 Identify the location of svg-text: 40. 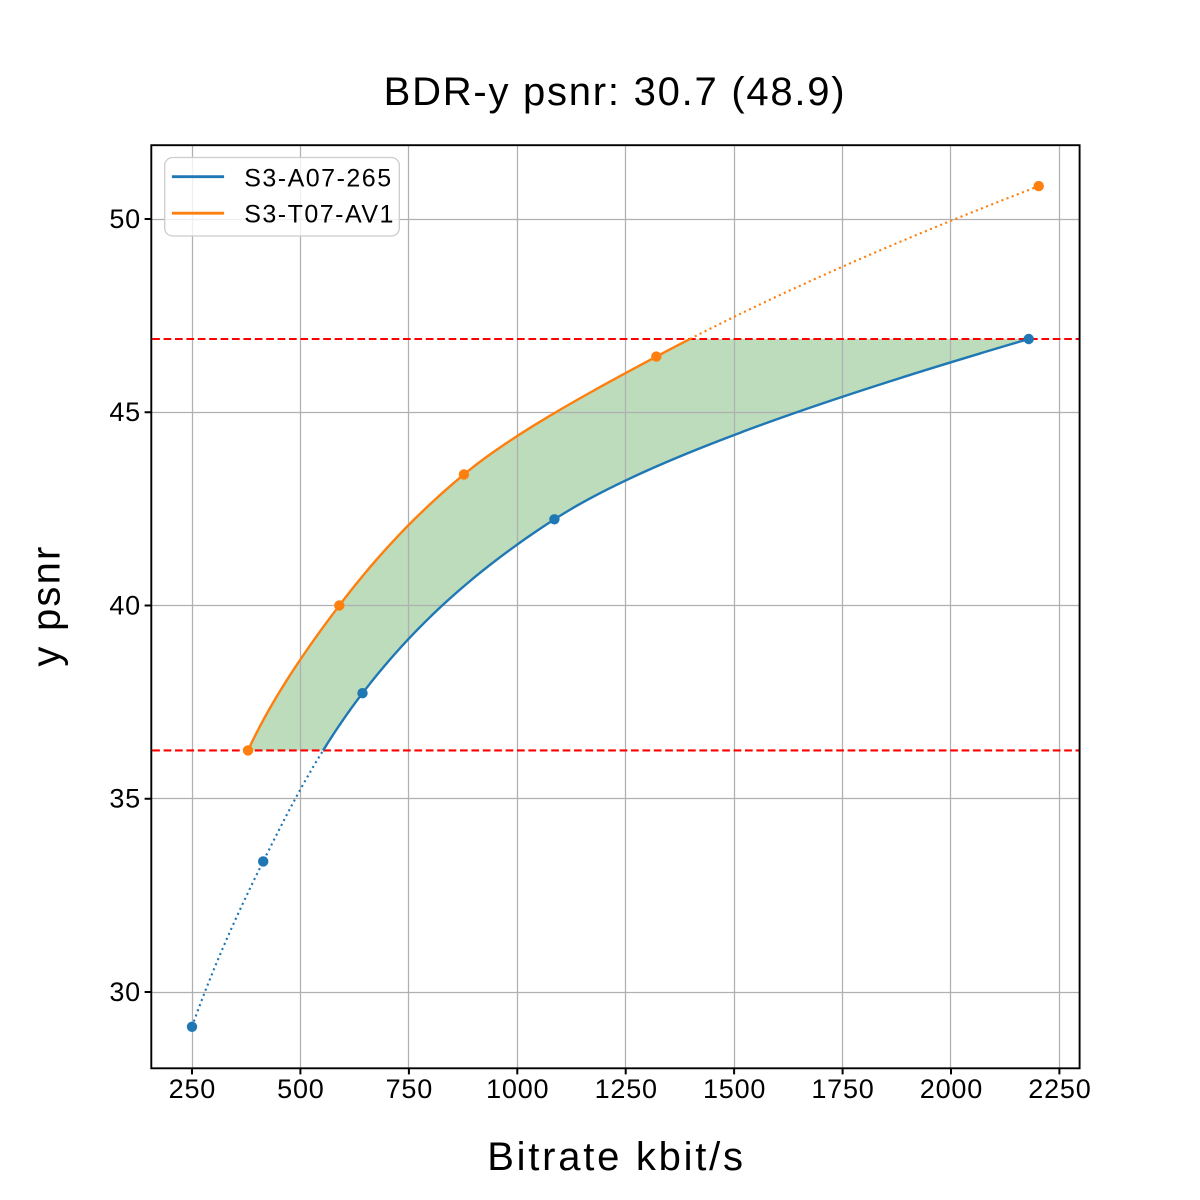
(125, 605).